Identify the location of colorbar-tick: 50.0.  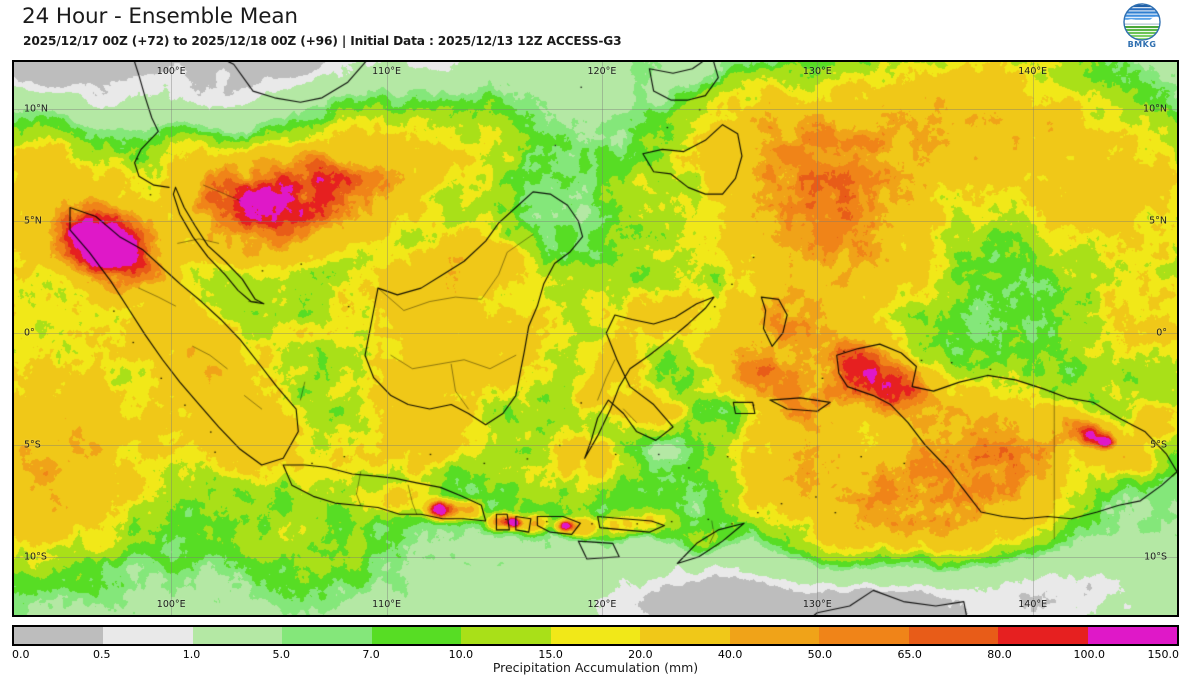
(820, 654).